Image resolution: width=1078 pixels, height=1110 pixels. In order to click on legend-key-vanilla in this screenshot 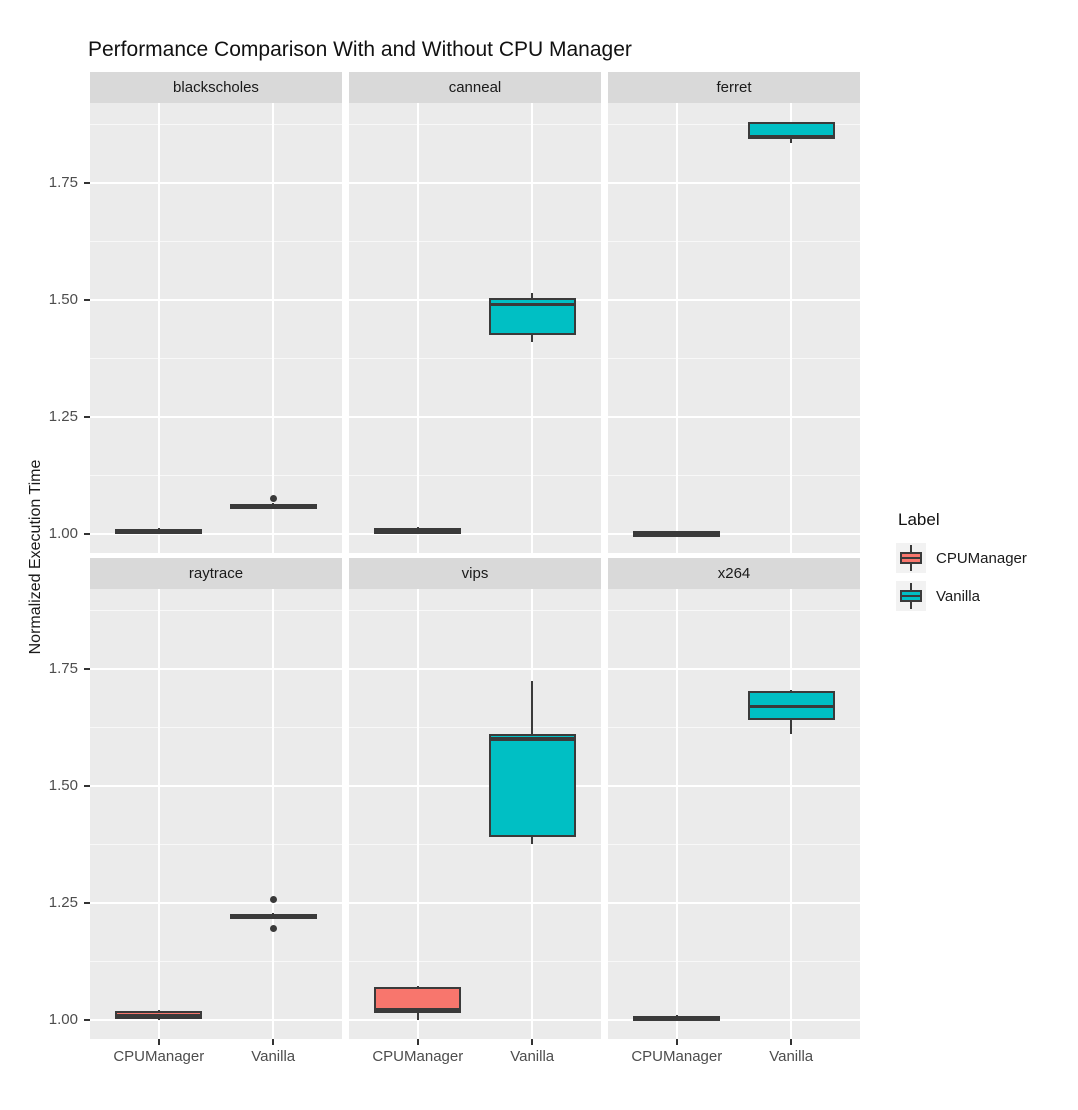, I will do `click(911, 596)`.